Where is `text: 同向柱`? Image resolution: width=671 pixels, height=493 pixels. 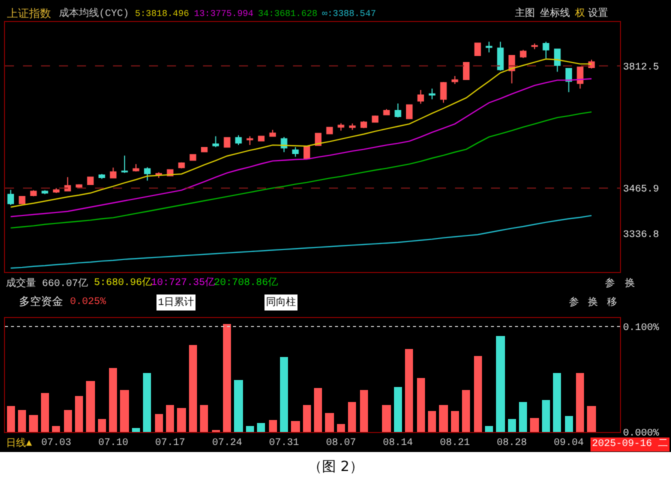 text: 同向柱 is located at coordinates (281, 302).